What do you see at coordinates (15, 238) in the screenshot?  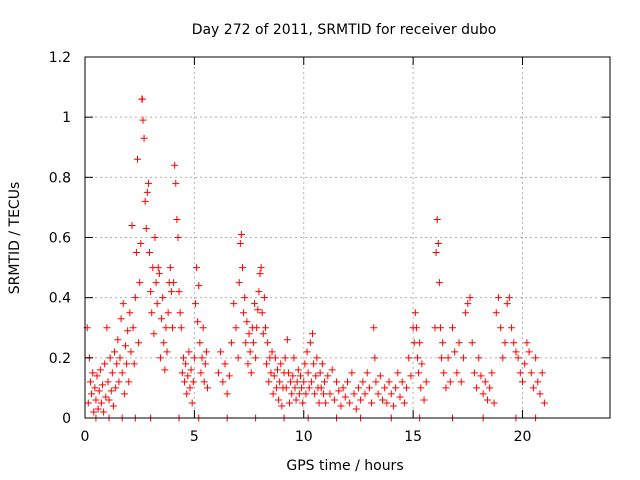 I see `y-axis-label: SRMTID / TECUs` at bounding box center [15, 238].